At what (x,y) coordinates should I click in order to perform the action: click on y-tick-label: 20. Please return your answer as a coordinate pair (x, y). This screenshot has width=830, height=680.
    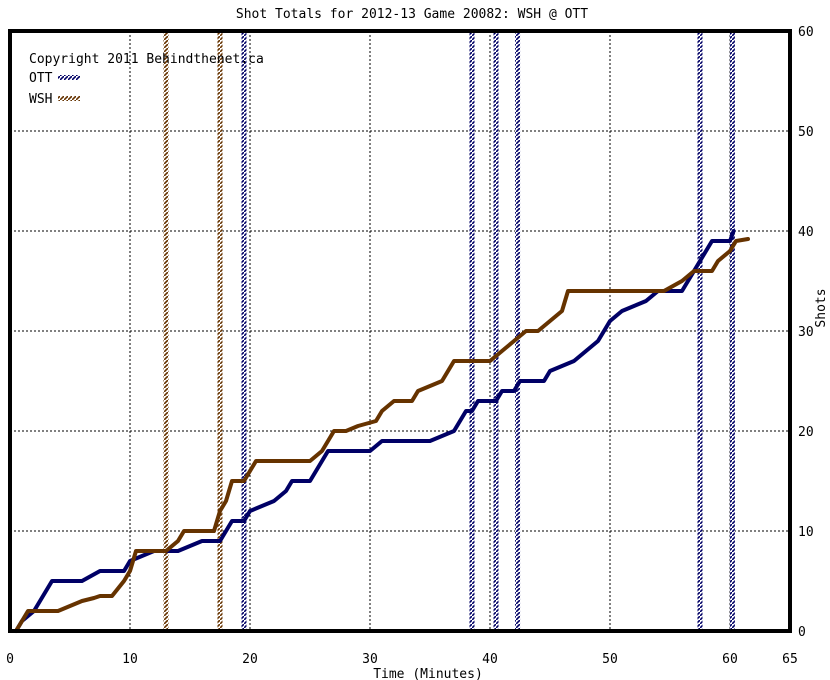
    Looking at the image, I should click on (806, 432).